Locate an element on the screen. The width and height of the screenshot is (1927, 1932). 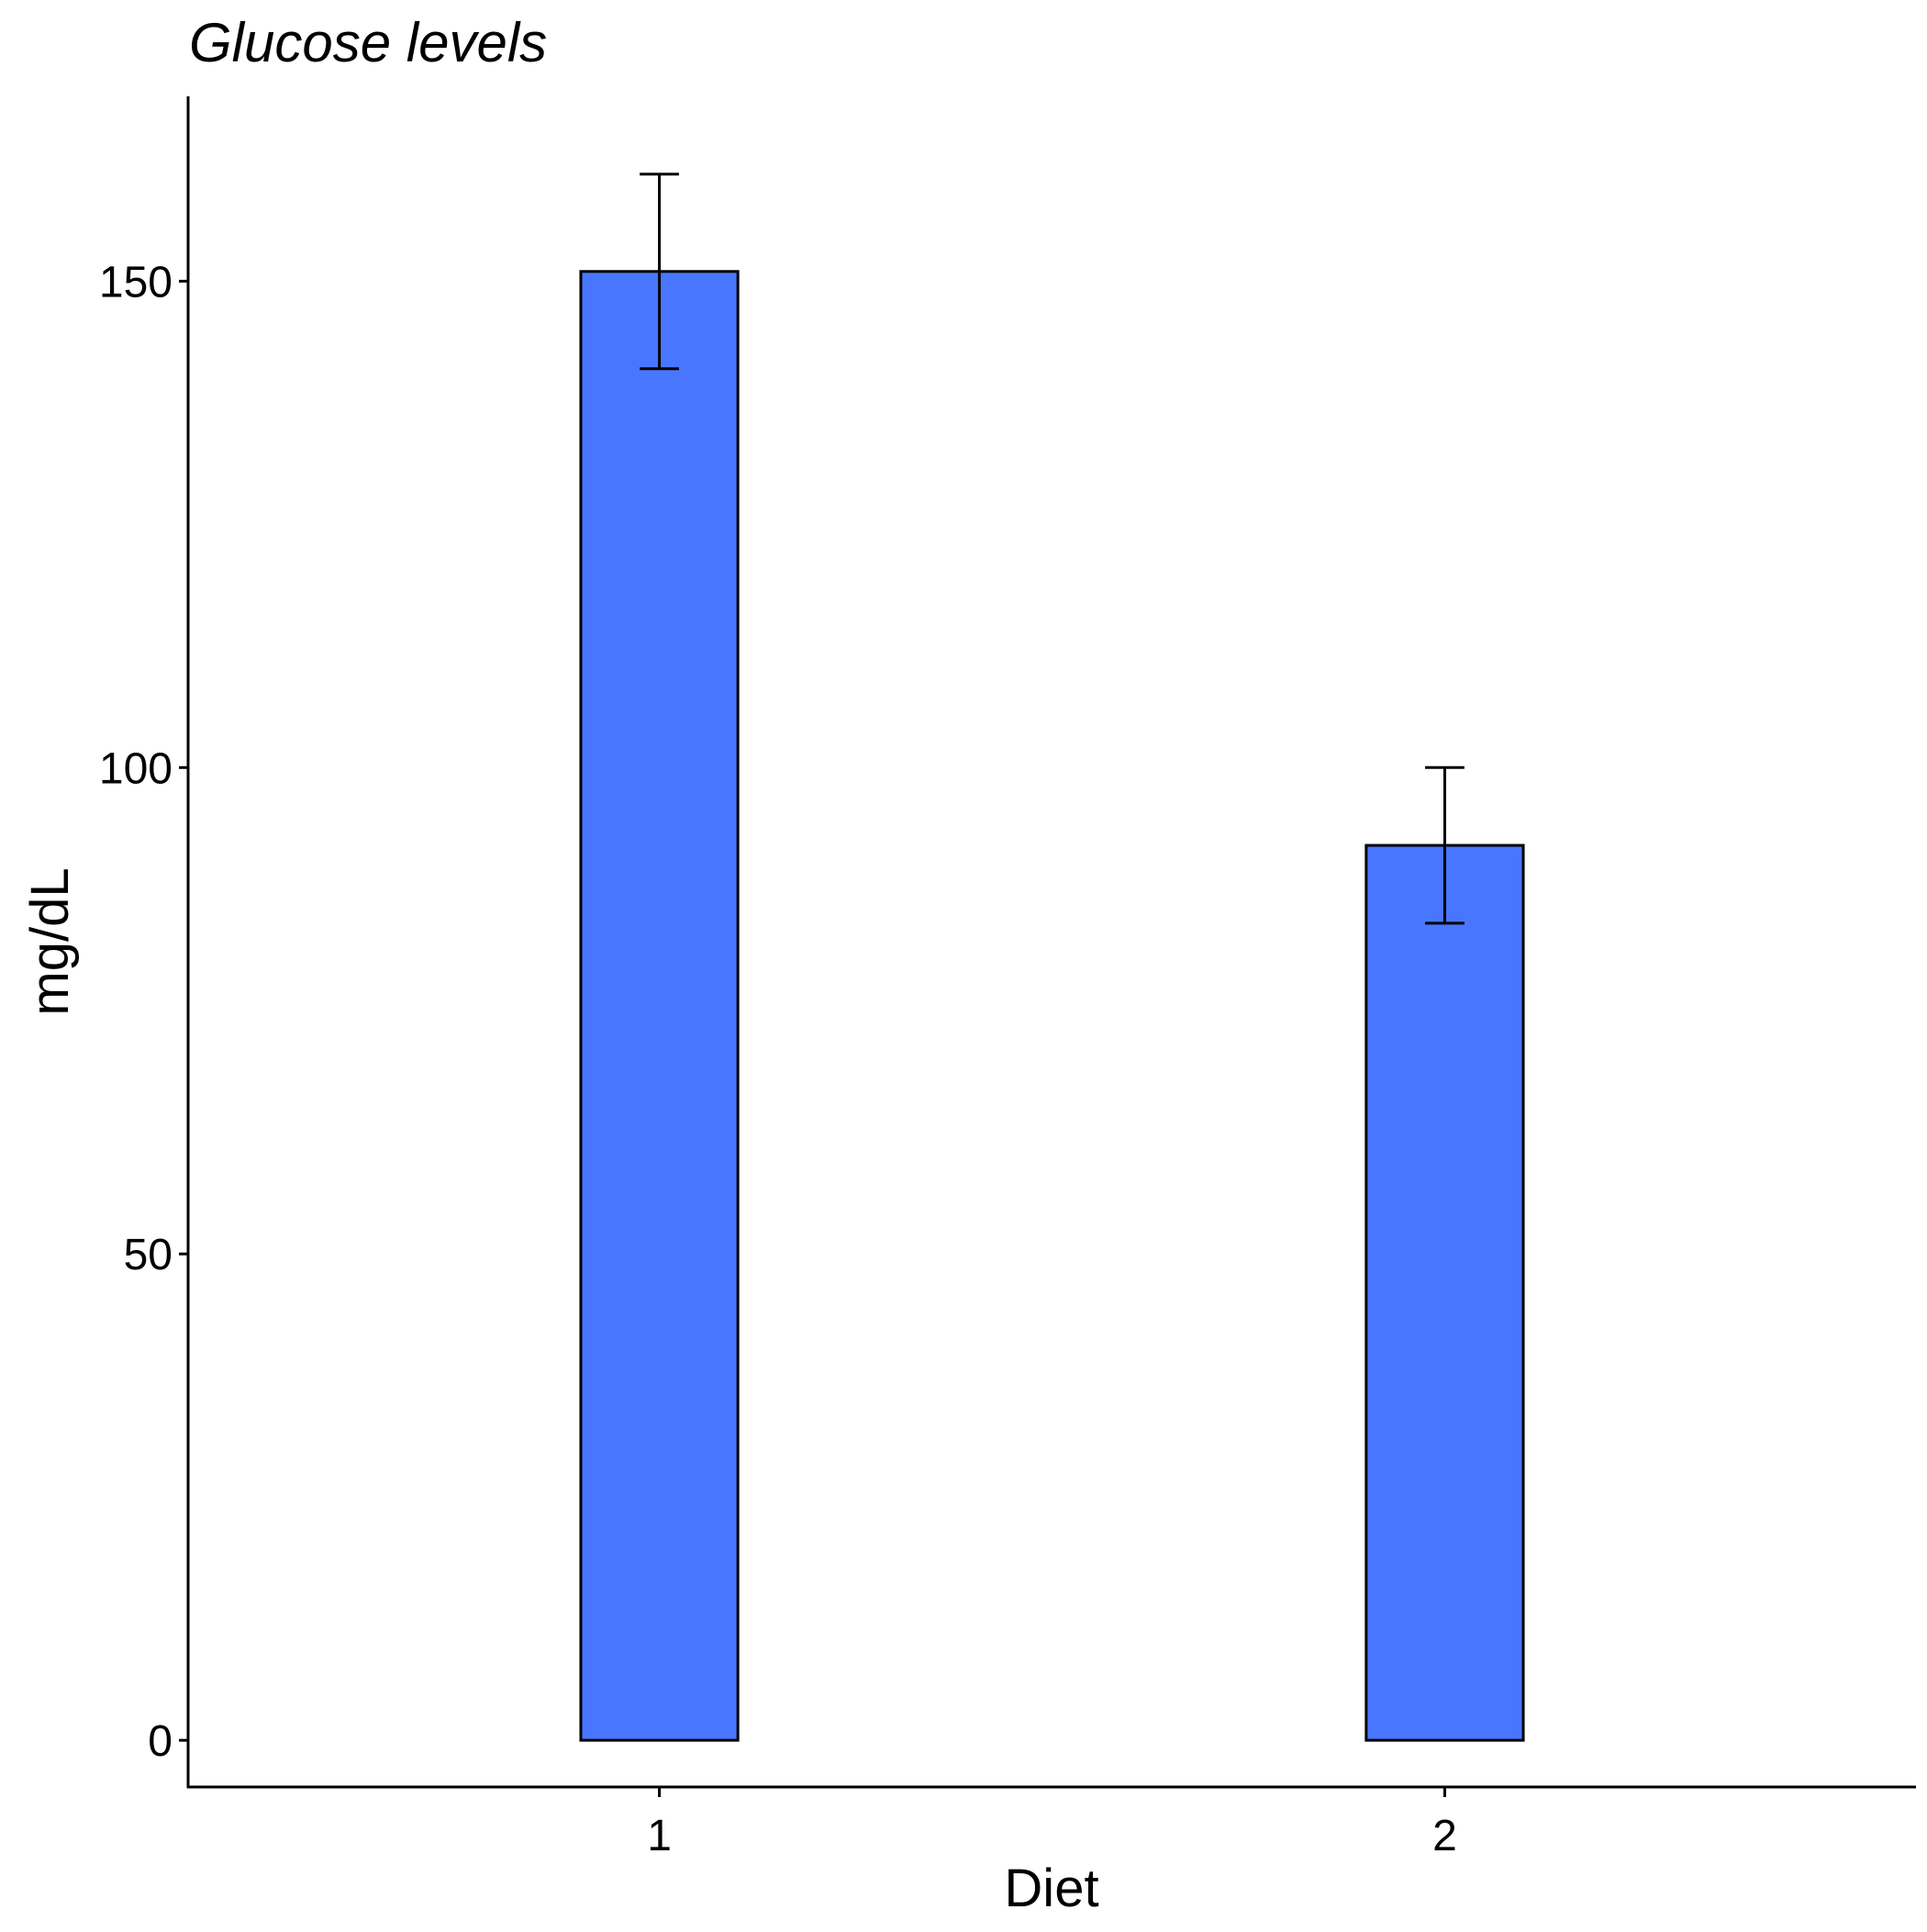
y-tick-label: 100 is located at coordinates (136, 769).